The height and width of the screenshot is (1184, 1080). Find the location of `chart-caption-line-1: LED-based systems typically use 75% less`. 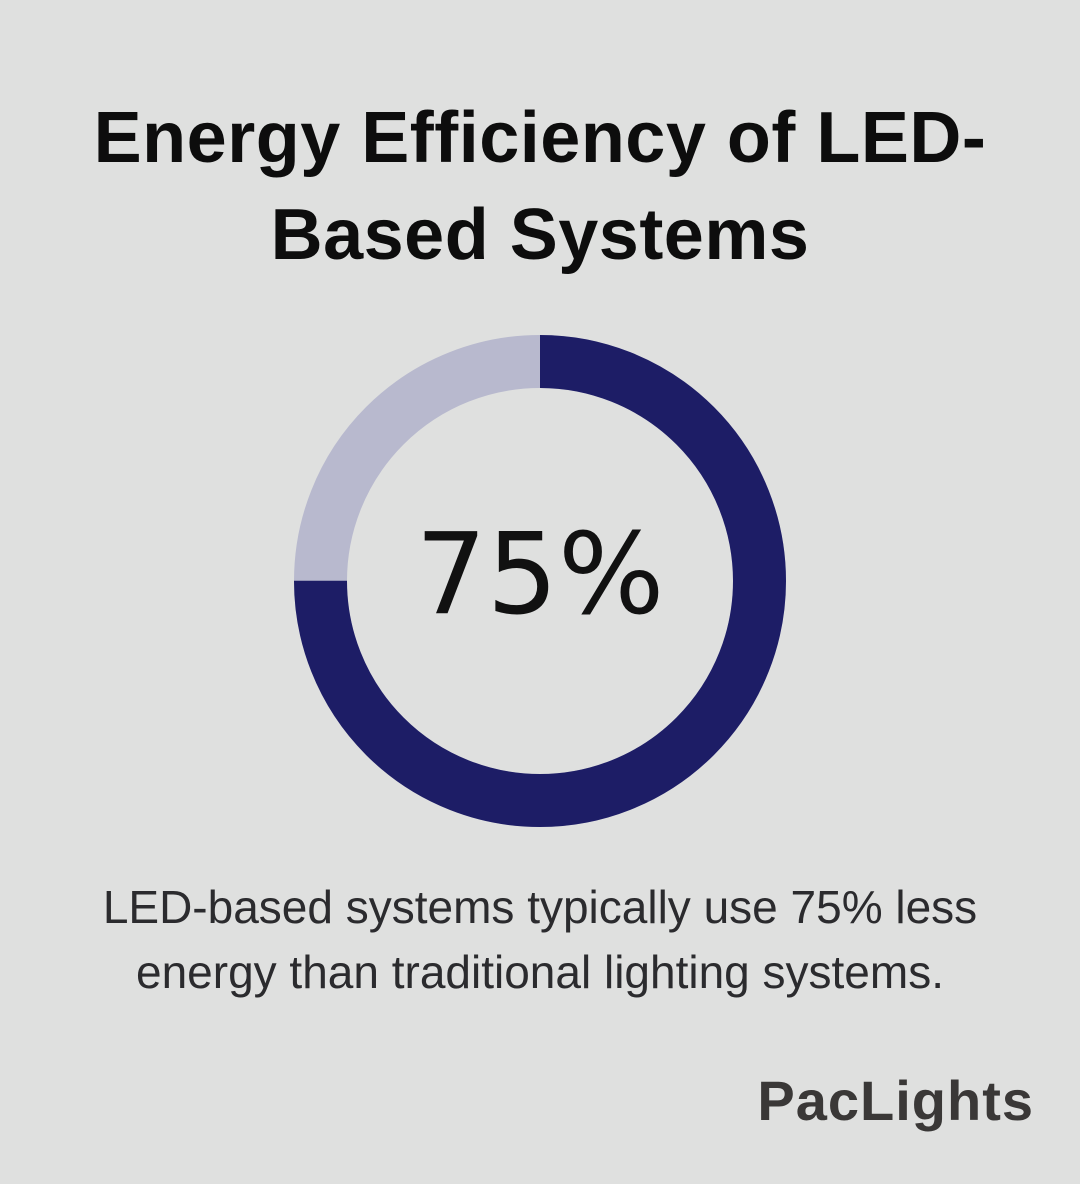

chart-caption-line-1: LED-based systems typically use 75% less is located at coordinates (540, 907).